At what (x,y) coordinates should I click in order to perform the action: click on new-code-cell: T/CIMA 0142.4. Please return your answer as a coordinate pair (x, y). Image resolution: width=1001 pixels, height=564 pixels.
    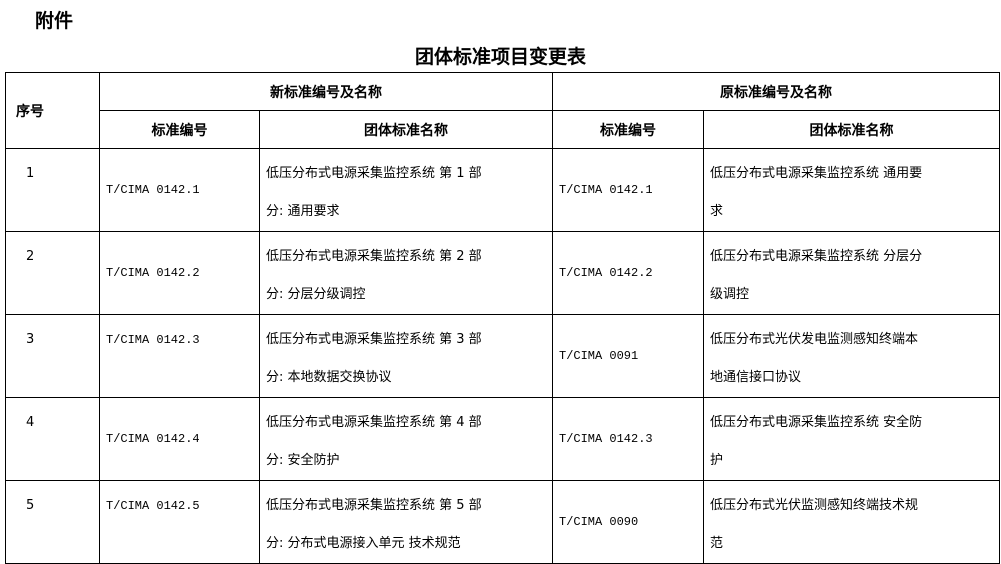
    Looking at the image, I should click on (179, 439).